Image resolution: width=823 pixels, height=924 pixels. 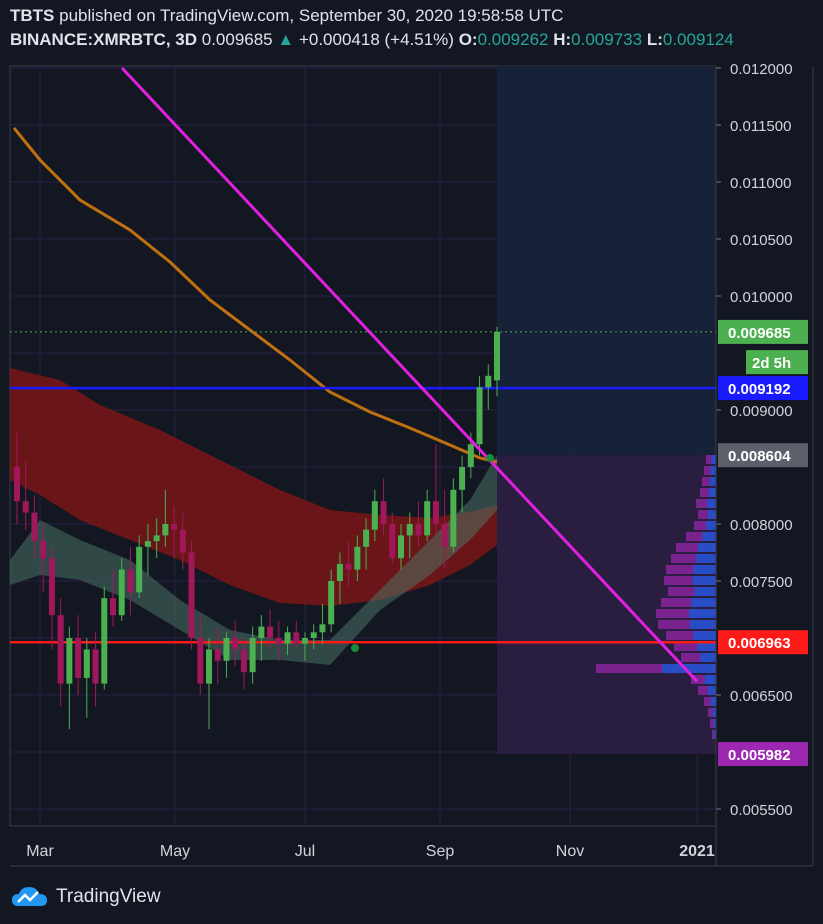 What do you see at coordinates (759, 333) in the screenshot?
I see `price-label: 0.009685` at bounding box center [759, 333].